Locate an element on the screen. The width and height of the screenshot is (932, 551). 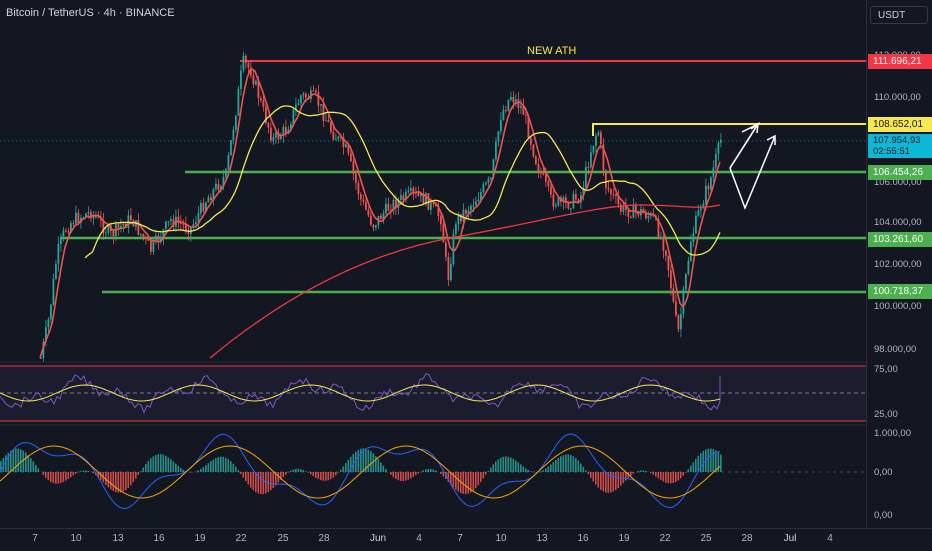
ath-annotation: NEW ATH is located at coordinates (551, 51).